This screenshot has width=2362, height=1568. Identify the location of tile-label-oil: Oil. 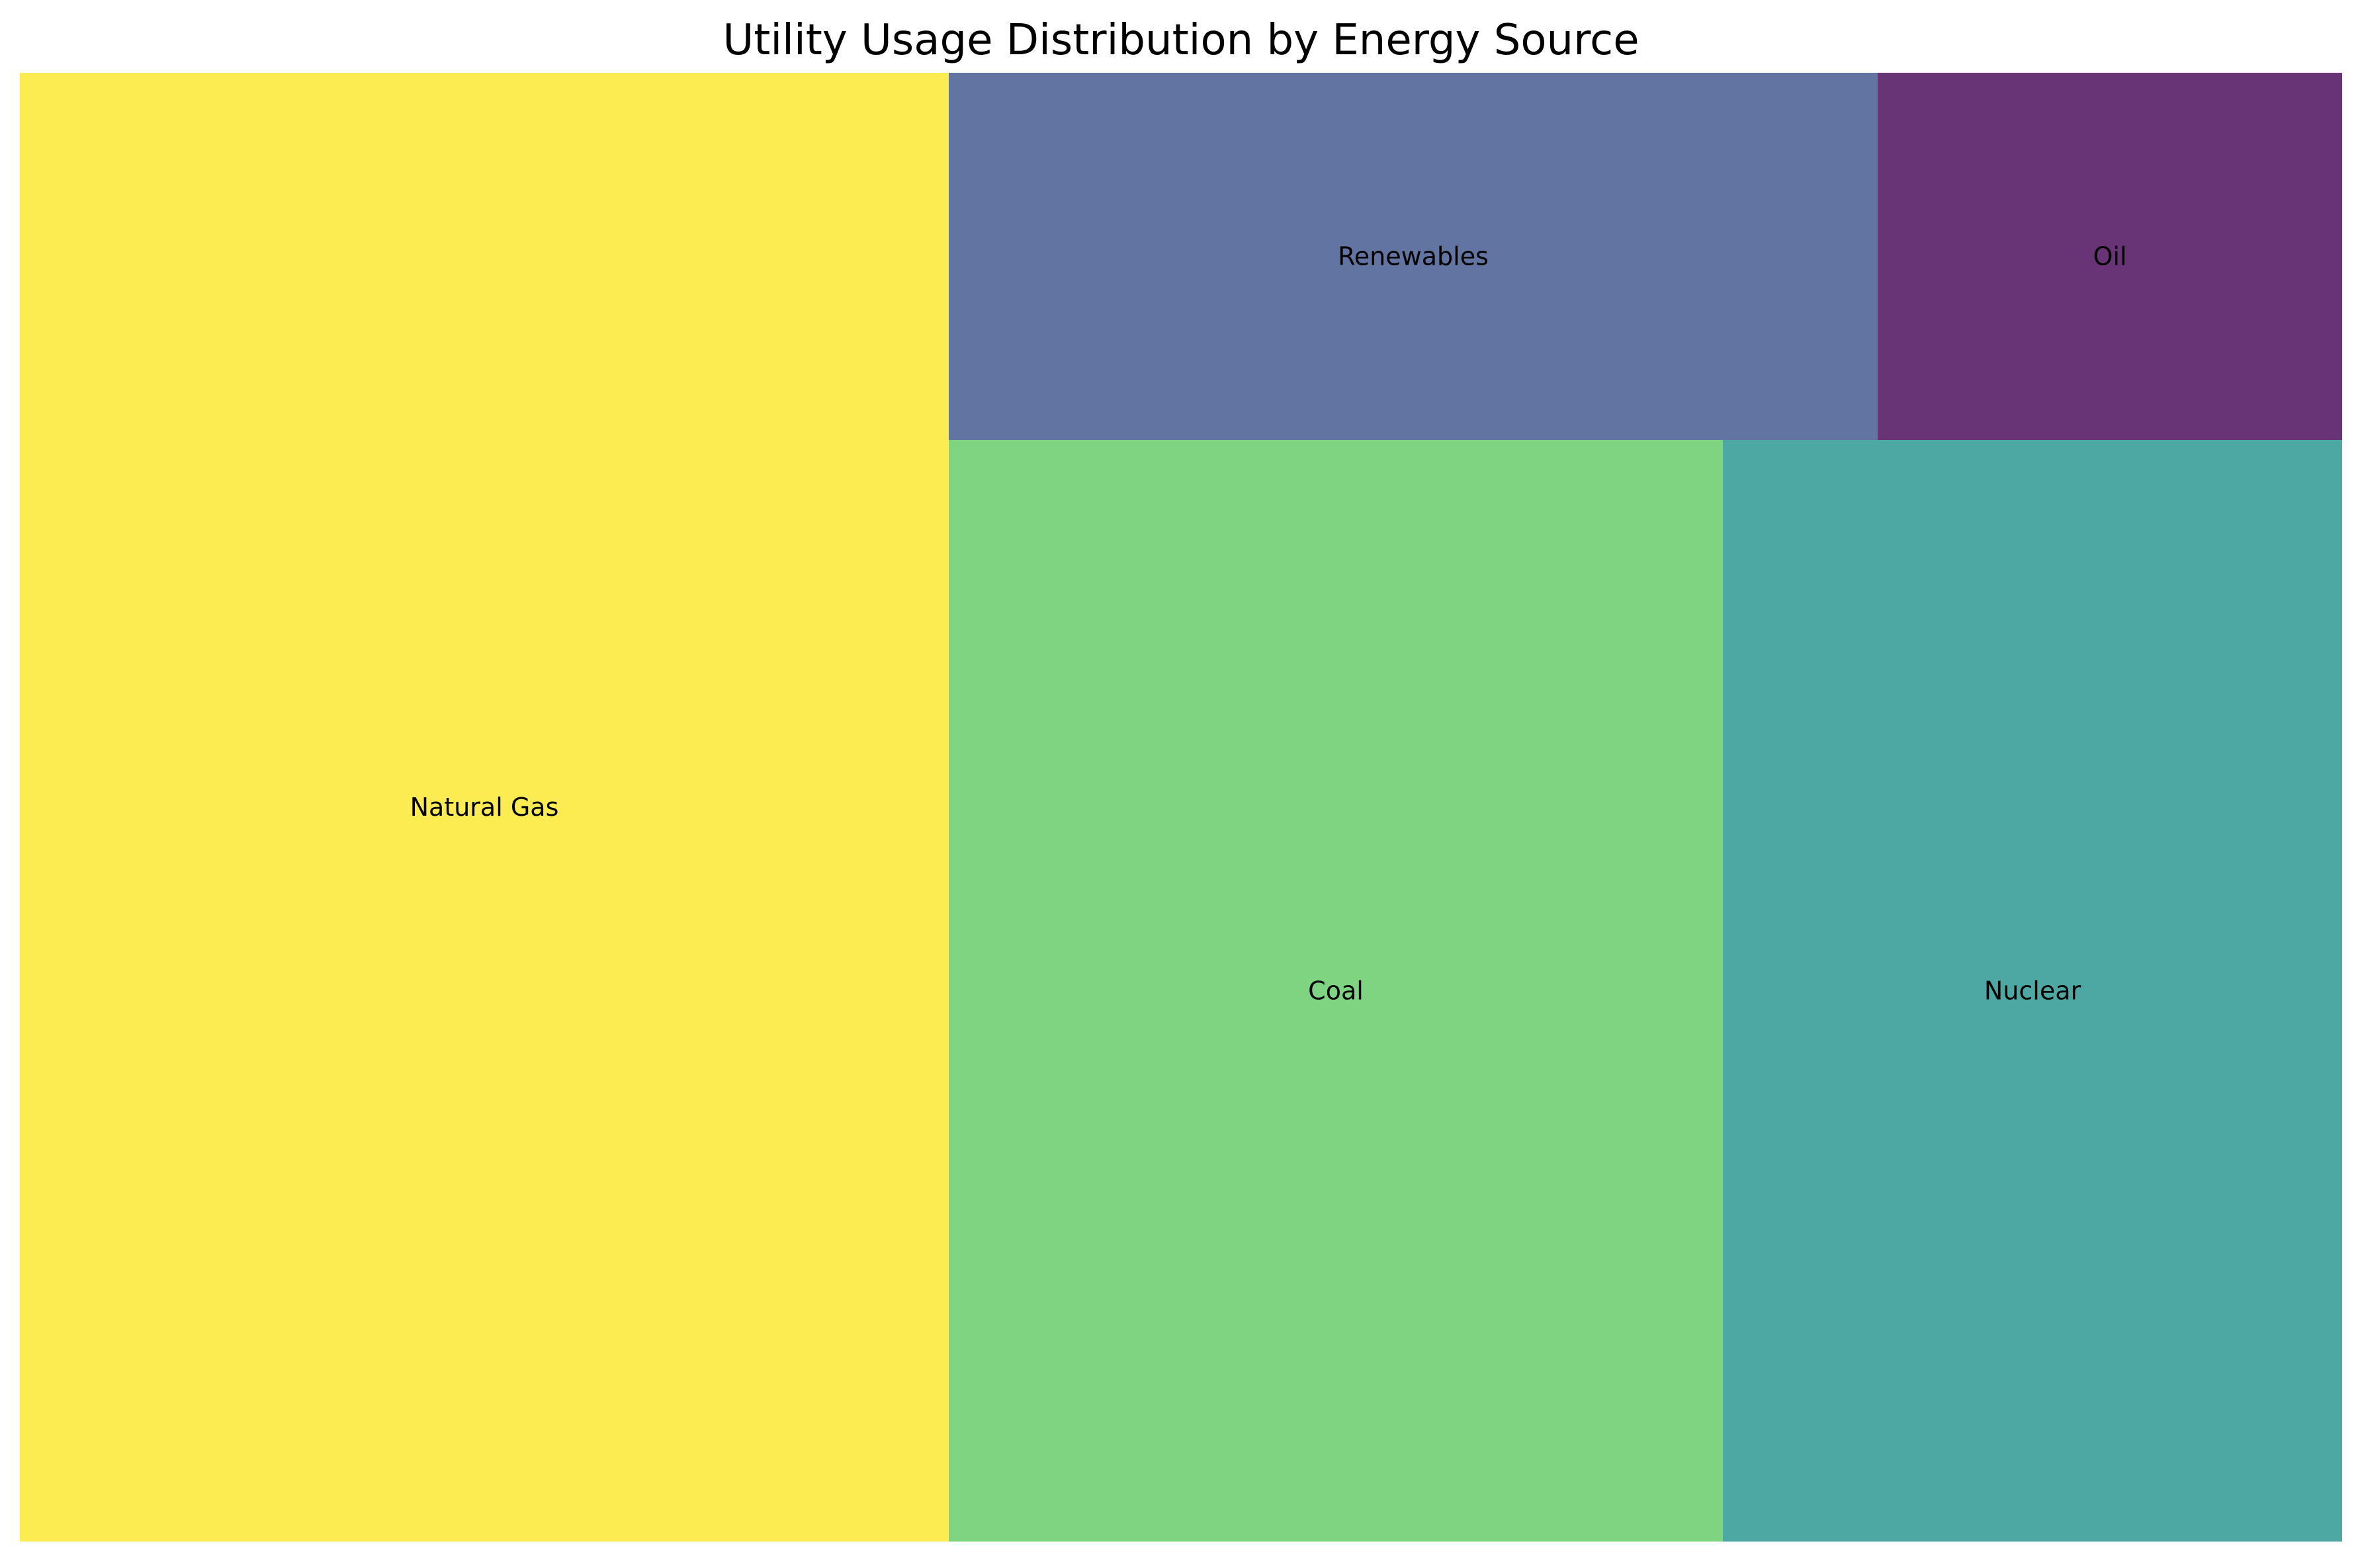
(2109, 257).